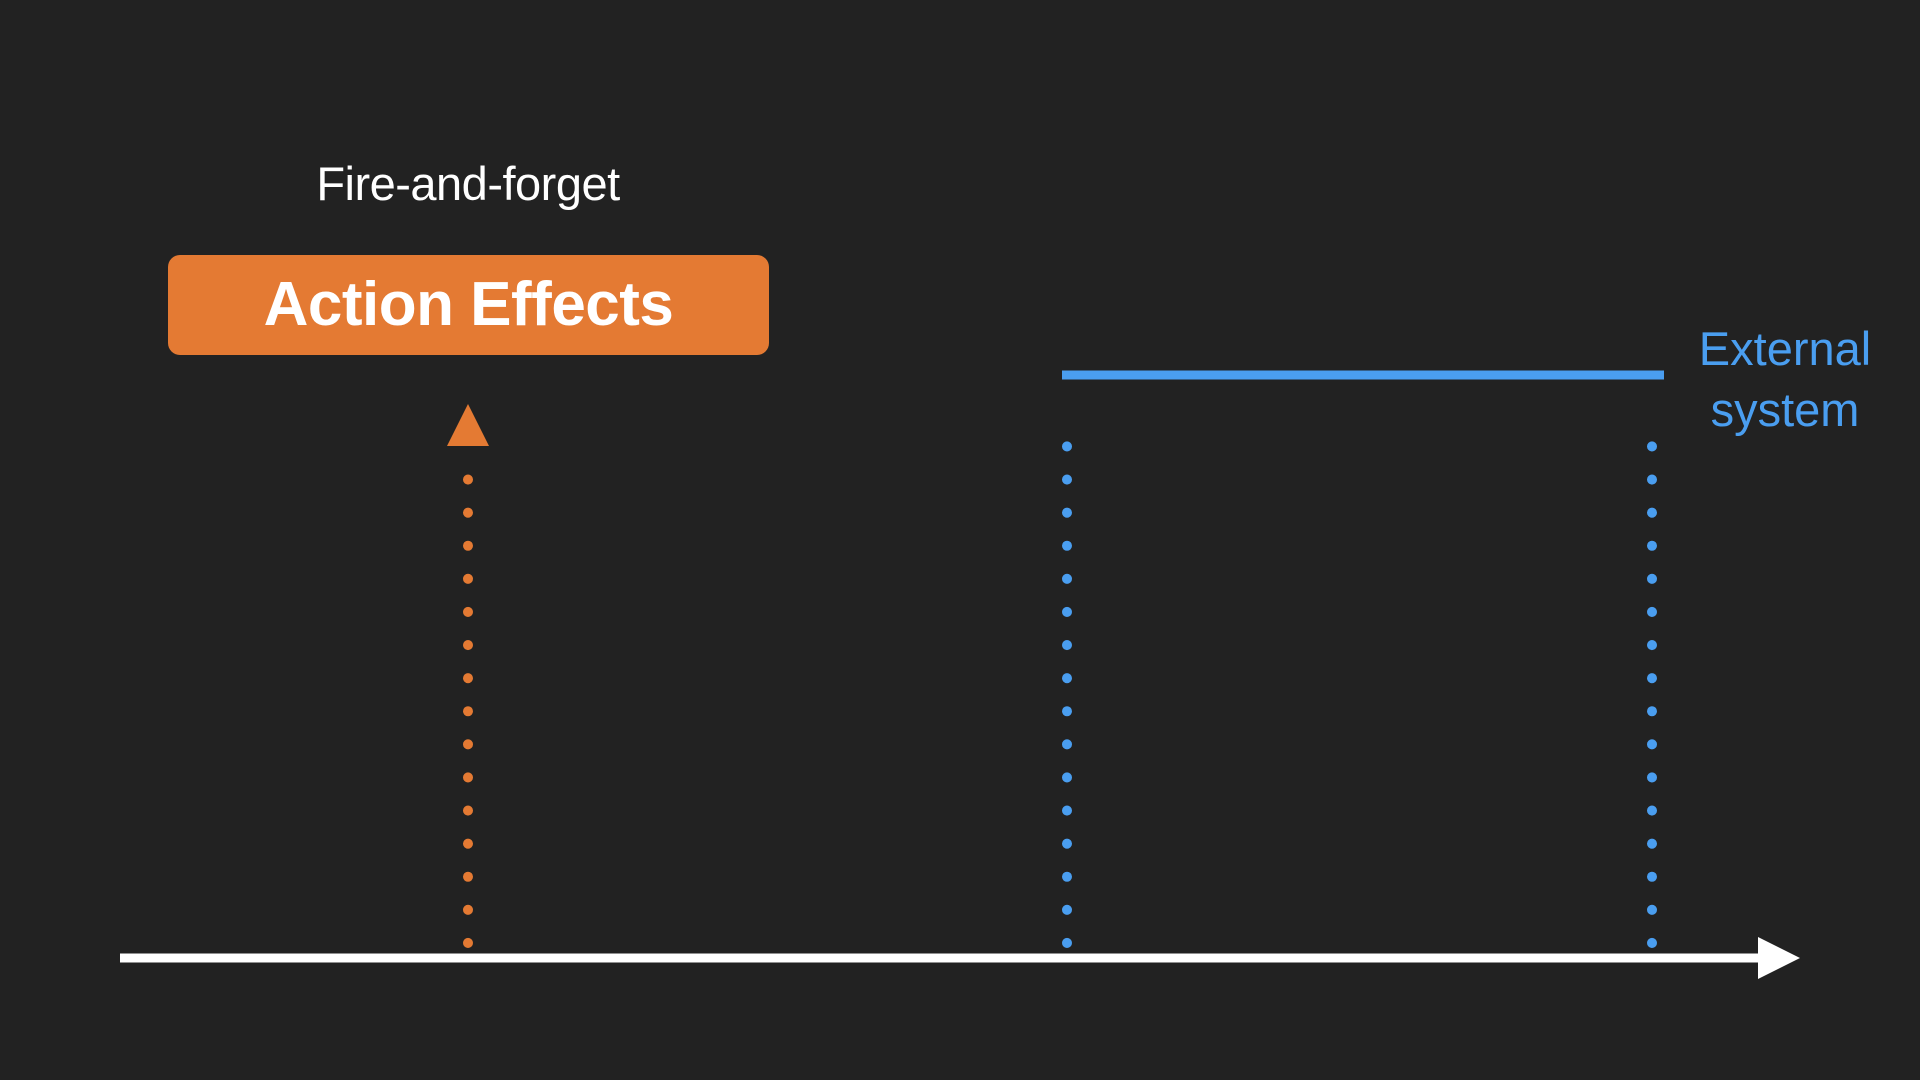  I want to click on action-arrowhead, so click(468, 425).